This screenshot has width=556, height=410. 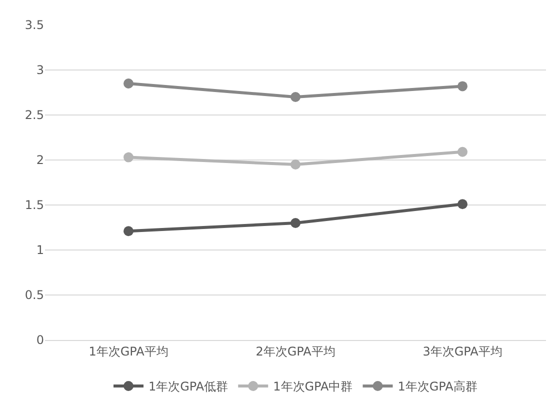 I want to click on legend-label: 1年次GPA中群, so click(x=313, y=387).